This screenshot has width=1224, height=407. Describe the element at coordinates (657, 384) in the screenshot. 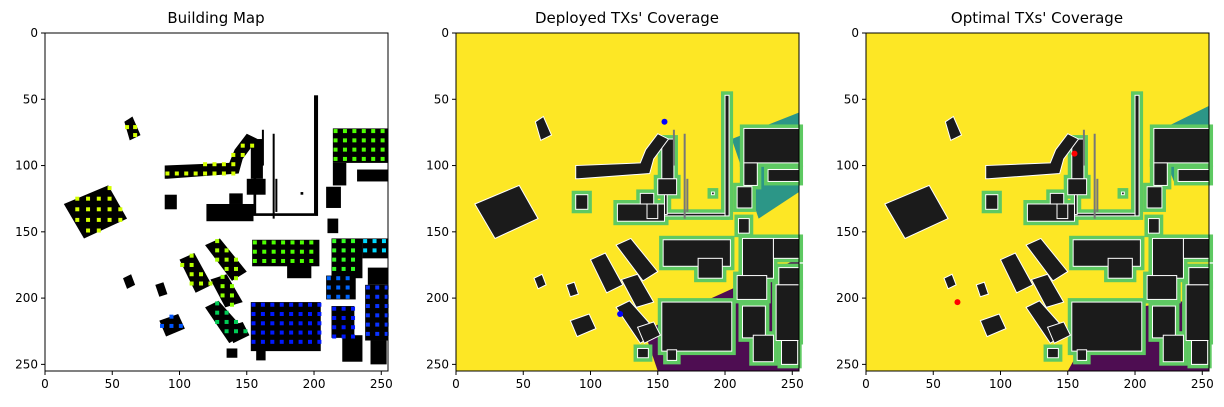

I see `x-tick-label: 150` at that location.